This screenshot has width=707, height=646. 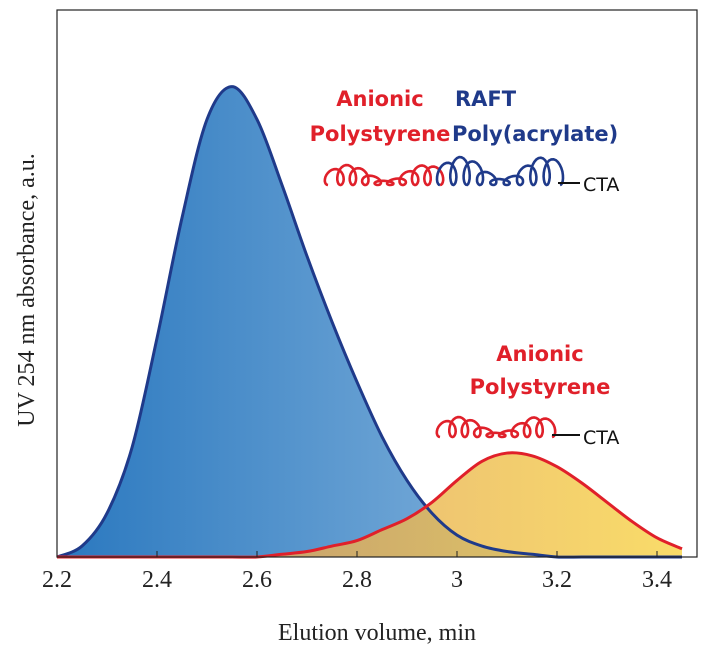 What do you see at coordinates (27, 290) in the screenshot?
I see `y-axis-label: UV 254 nm absorbance, a.u.` at bounding box center [27, 290].